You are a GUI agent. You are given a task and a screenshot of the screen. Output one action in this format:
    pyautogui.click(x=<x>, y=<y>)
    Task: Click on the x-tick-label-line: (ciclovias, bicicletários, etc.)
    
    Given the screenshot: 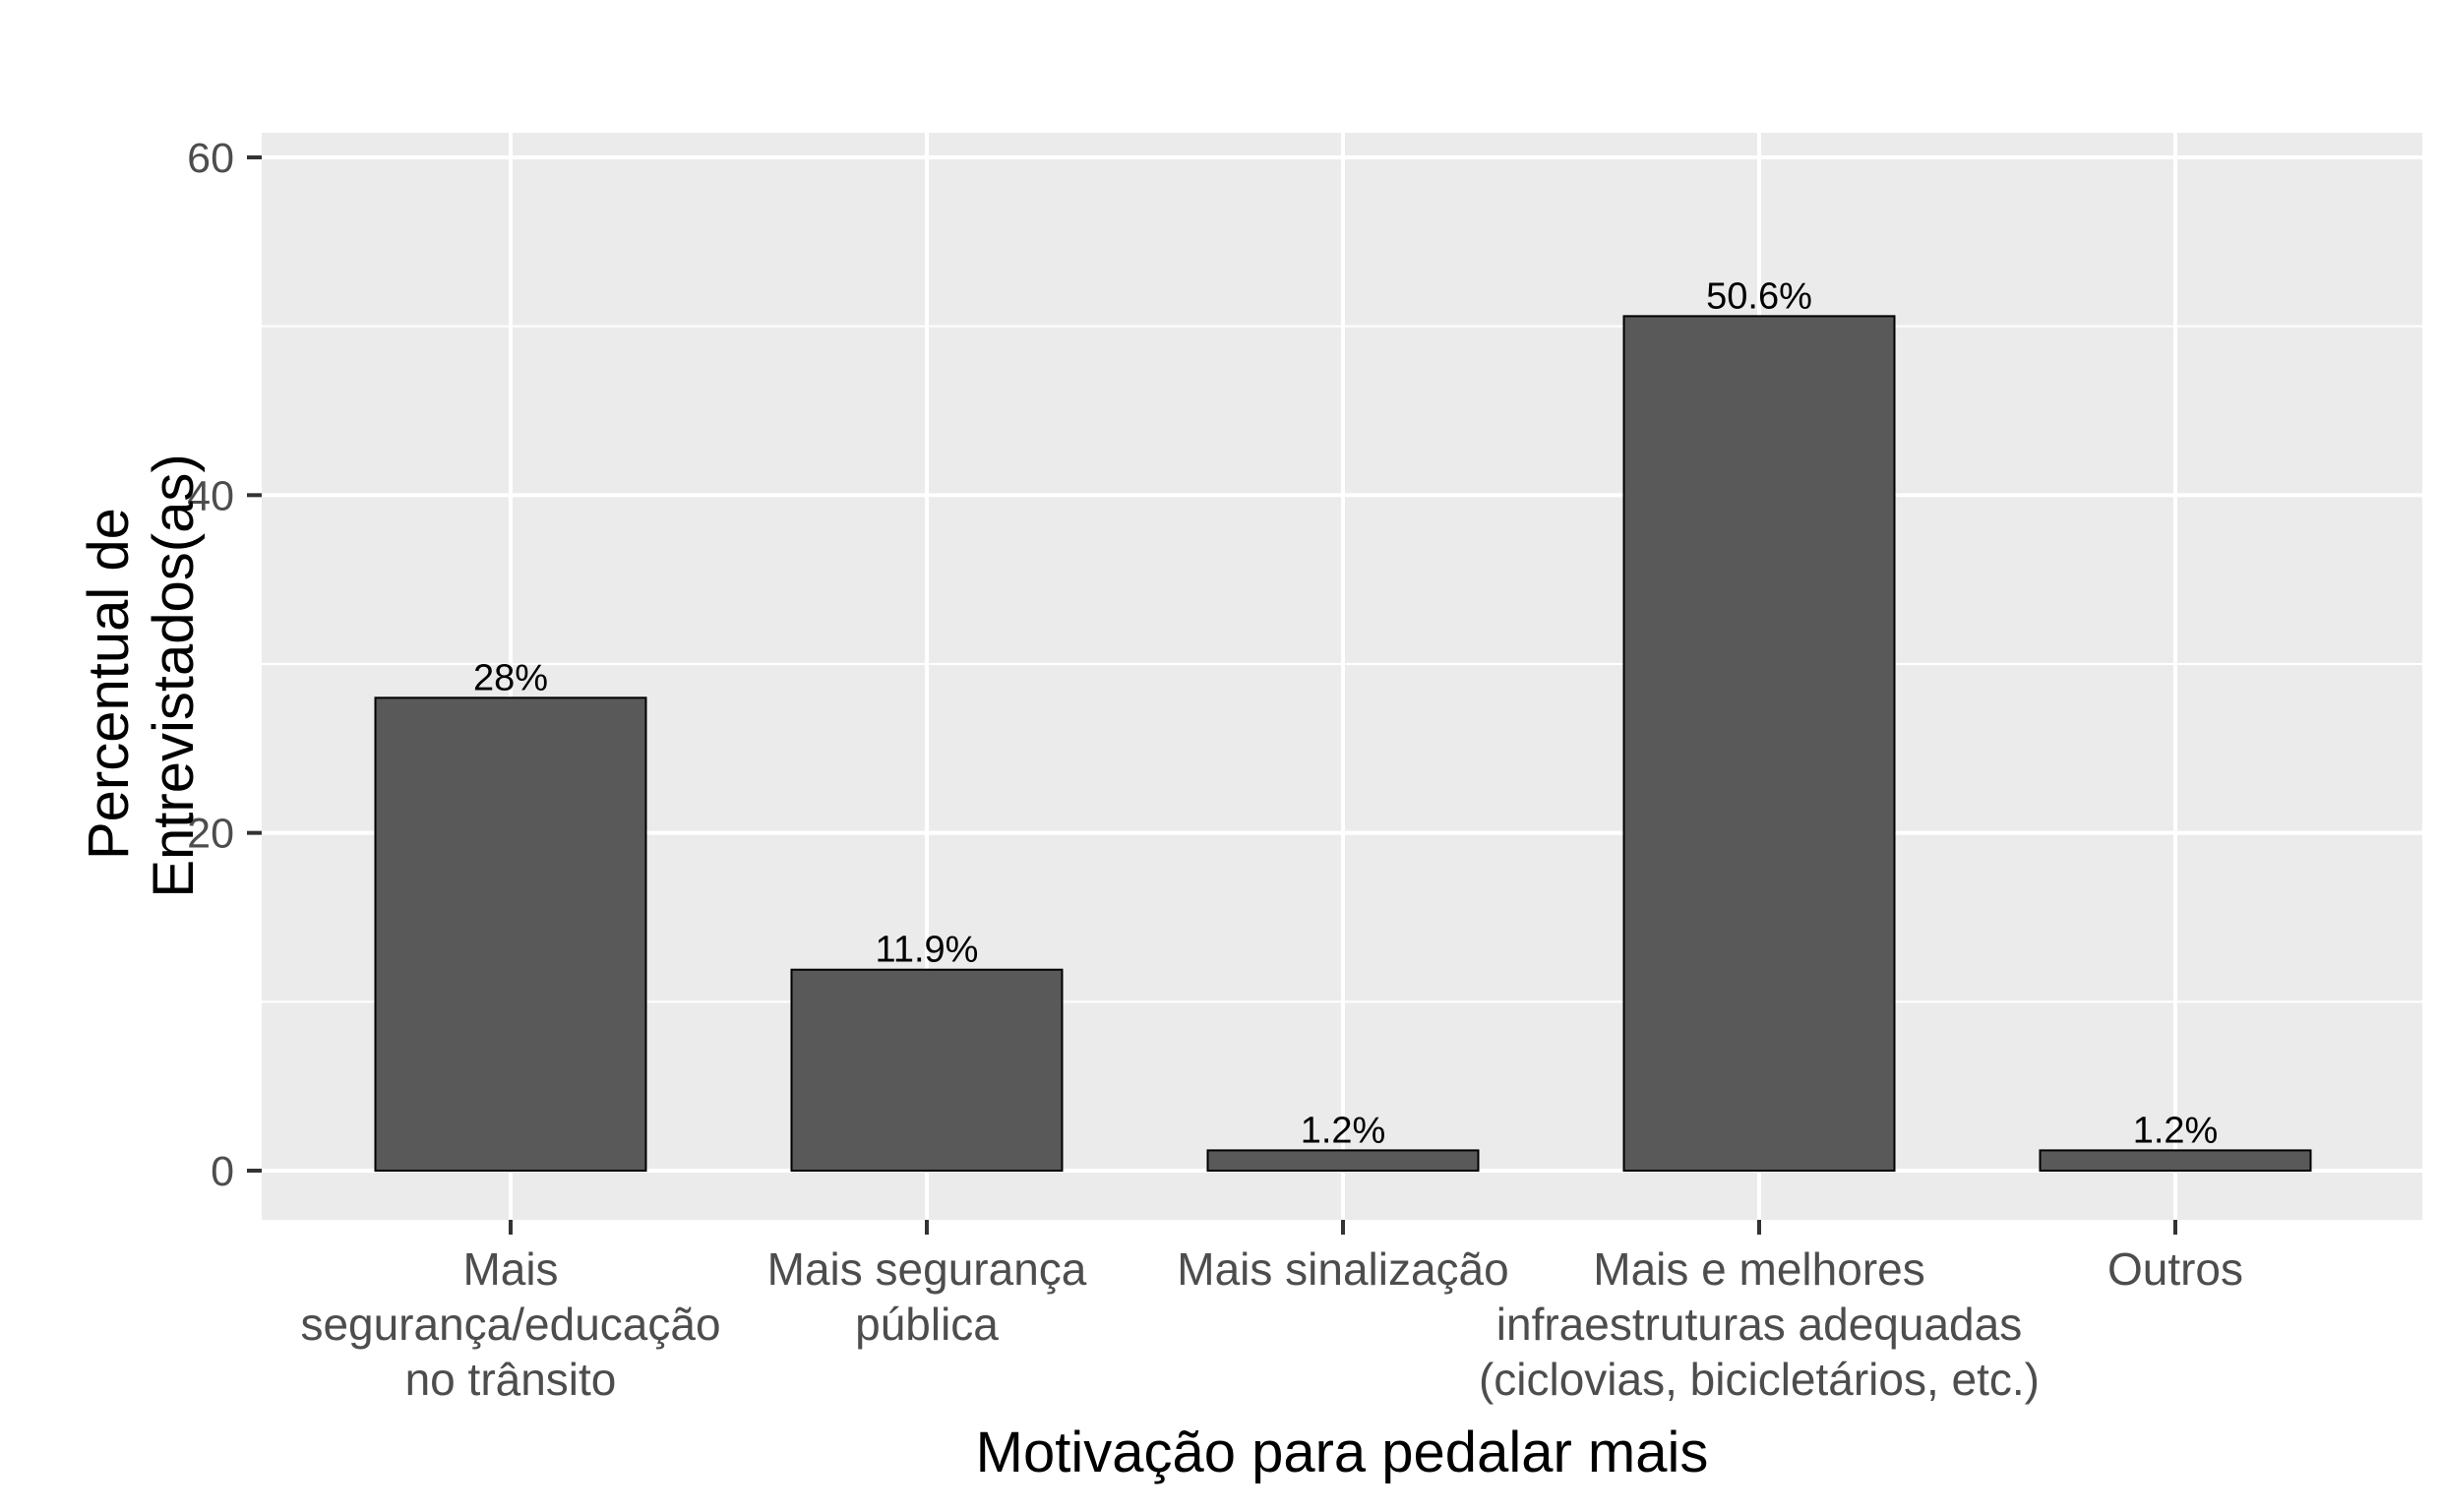 What is the action you would take?
    pyautogui.click(x=1759, y=1380)
    